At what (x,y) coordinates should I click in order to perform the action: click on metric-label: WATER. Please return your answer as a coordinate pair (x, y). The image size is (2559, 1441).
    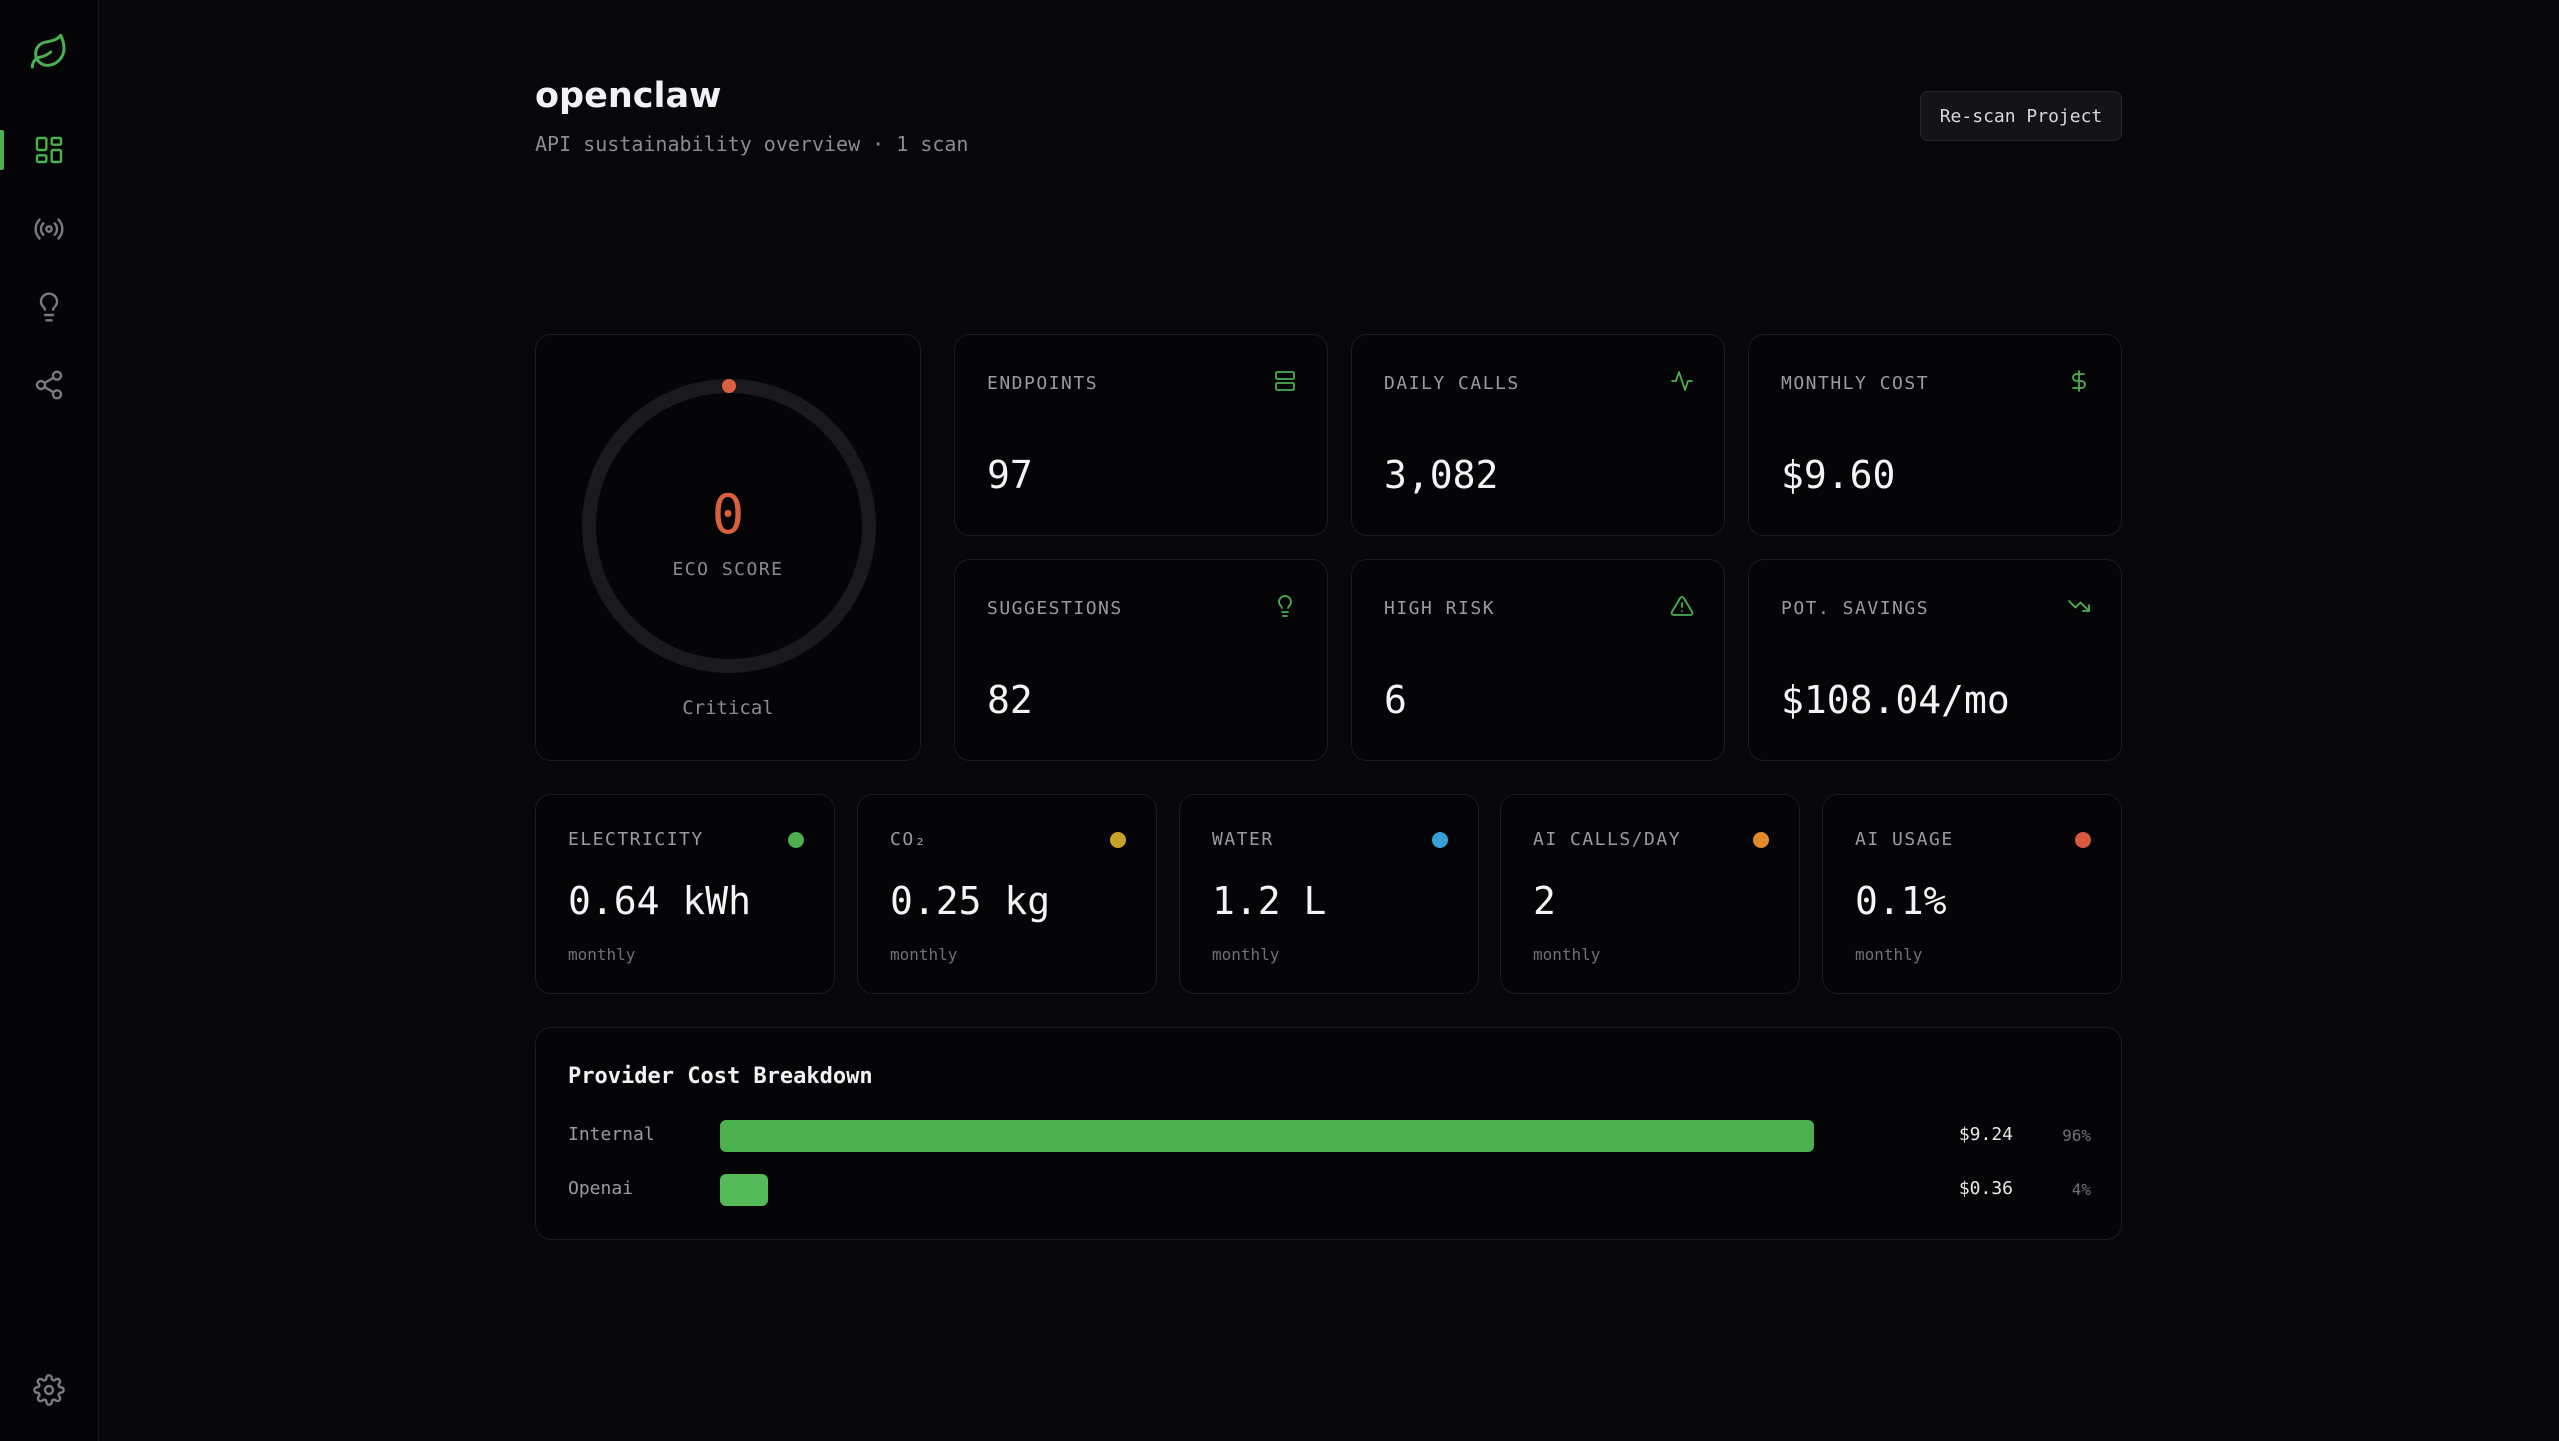
    Looking at the image, I should click on (1243, 839).